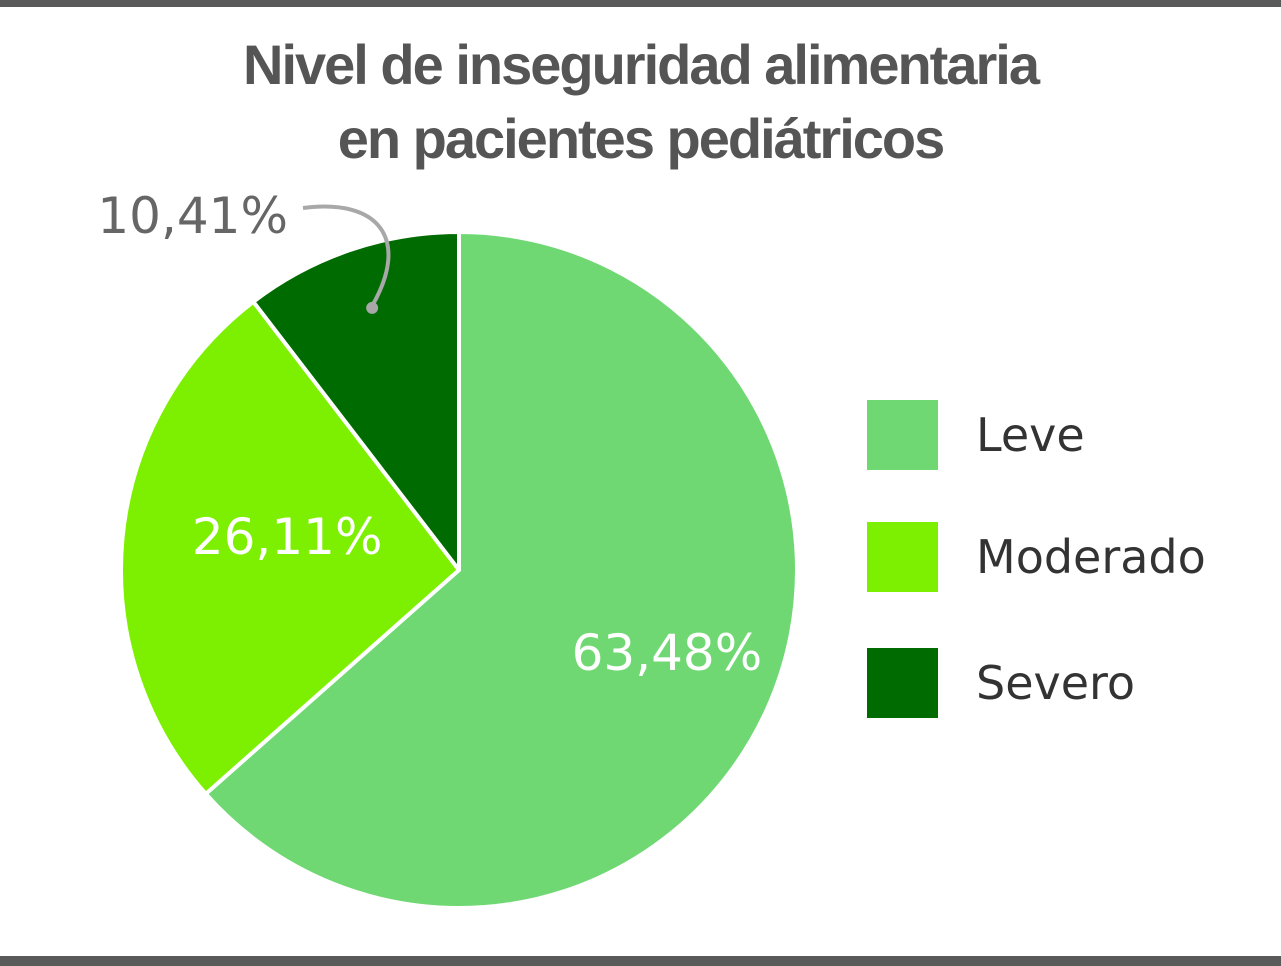  What do you see at coordinates (902, 435) in the screenshot?
I see `legend-swatch-leve` at bounding box center [902, 435].